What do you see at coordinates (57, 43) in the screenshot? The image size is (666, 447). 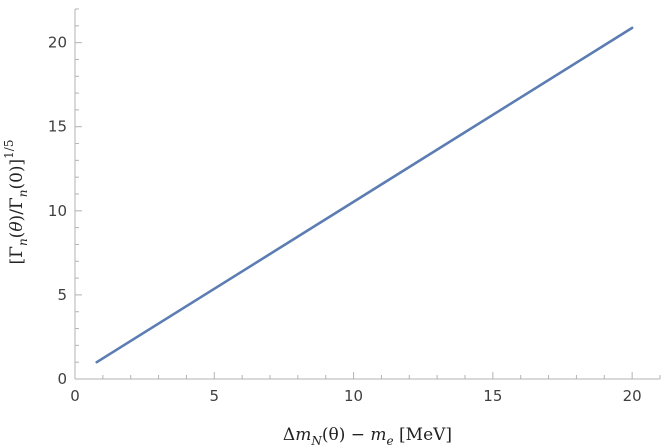 I see `y-tick-label: 20` at bounding box center [57, 43].